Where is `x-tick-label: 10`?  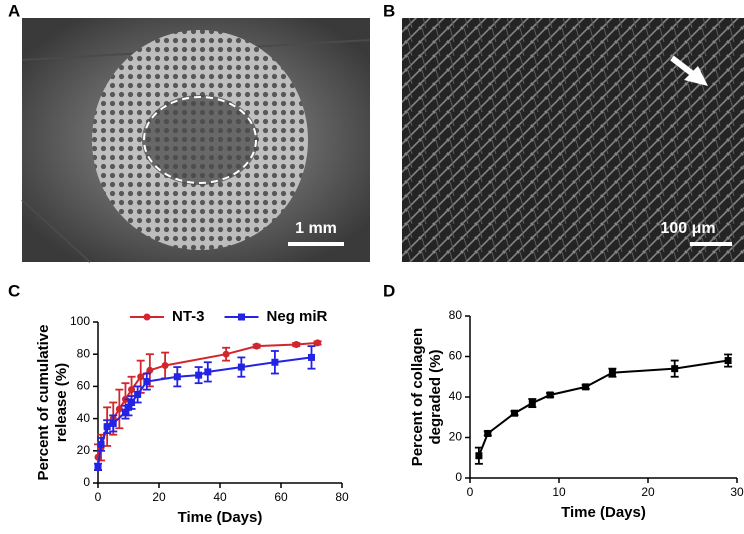 x-tick-label: 10 is located at coordinates (559, 492).